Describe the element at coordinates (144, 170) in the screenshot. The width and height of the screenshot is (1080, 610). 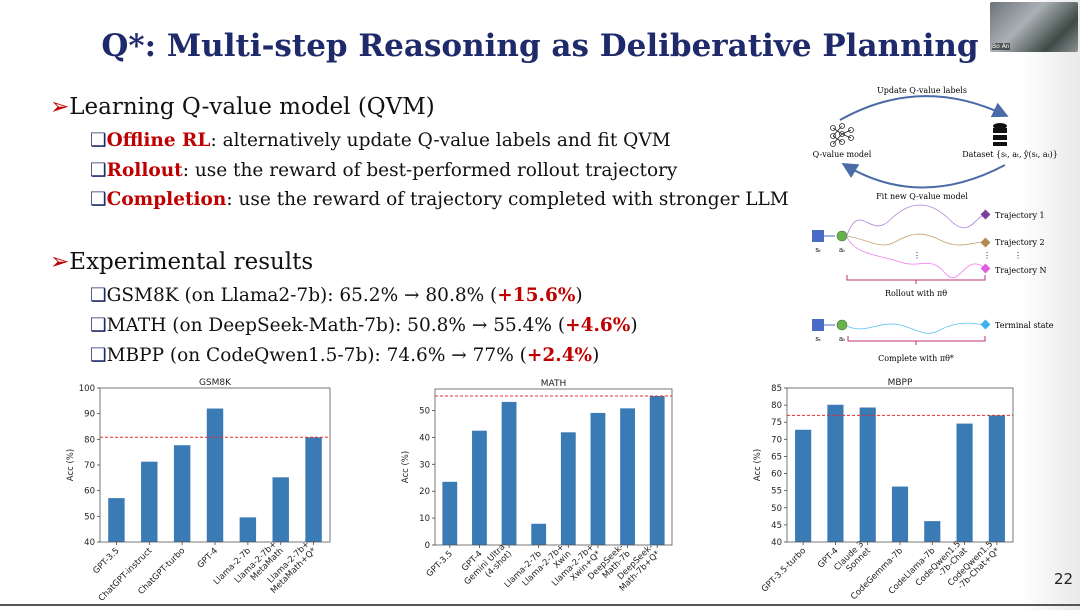
I see `highlight-text: Rollout` at that location.